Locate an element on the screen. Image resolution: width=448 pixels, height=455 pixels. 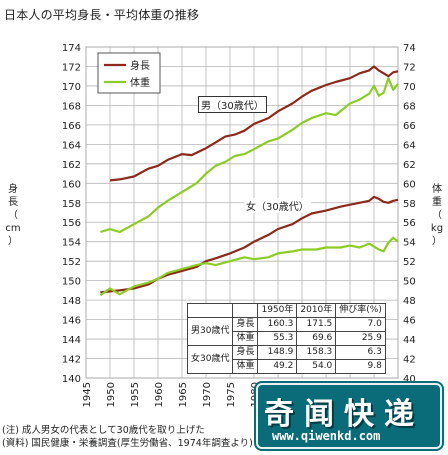
y-tick-label-left: 154 is located at coordinates (71, 243).